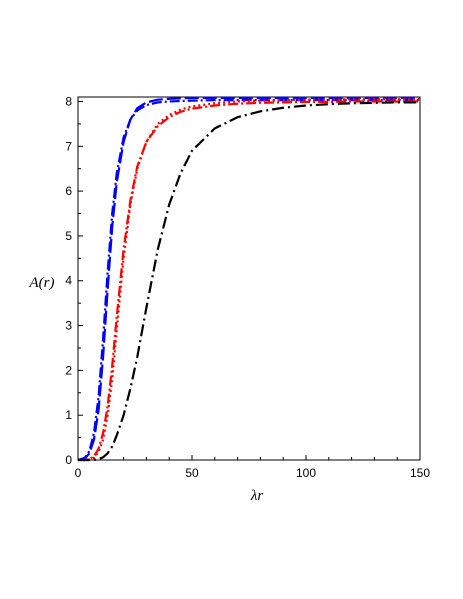  Describe the element at coordinates (68, 191) in the screenshot. I see `y-tick-label-6: 6` at that location.